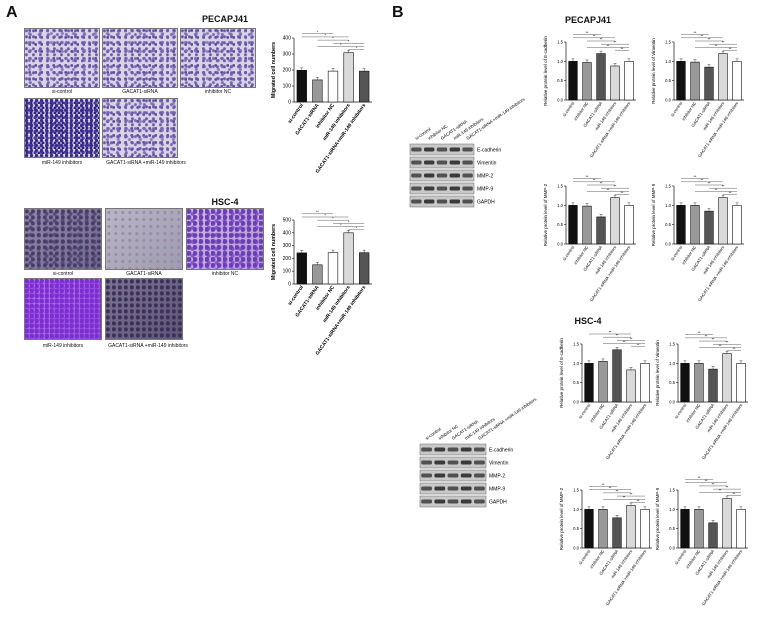 Image resolution: width=768 pixels, height=625 pixels. I want to click on pecapj41-title-b: PECAPJ41, so click(588, 20).